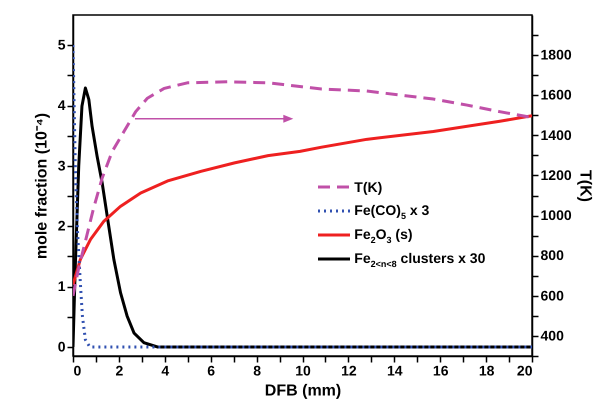  I want to click on x-axis-title: DFB (mm), so click(303, 391).